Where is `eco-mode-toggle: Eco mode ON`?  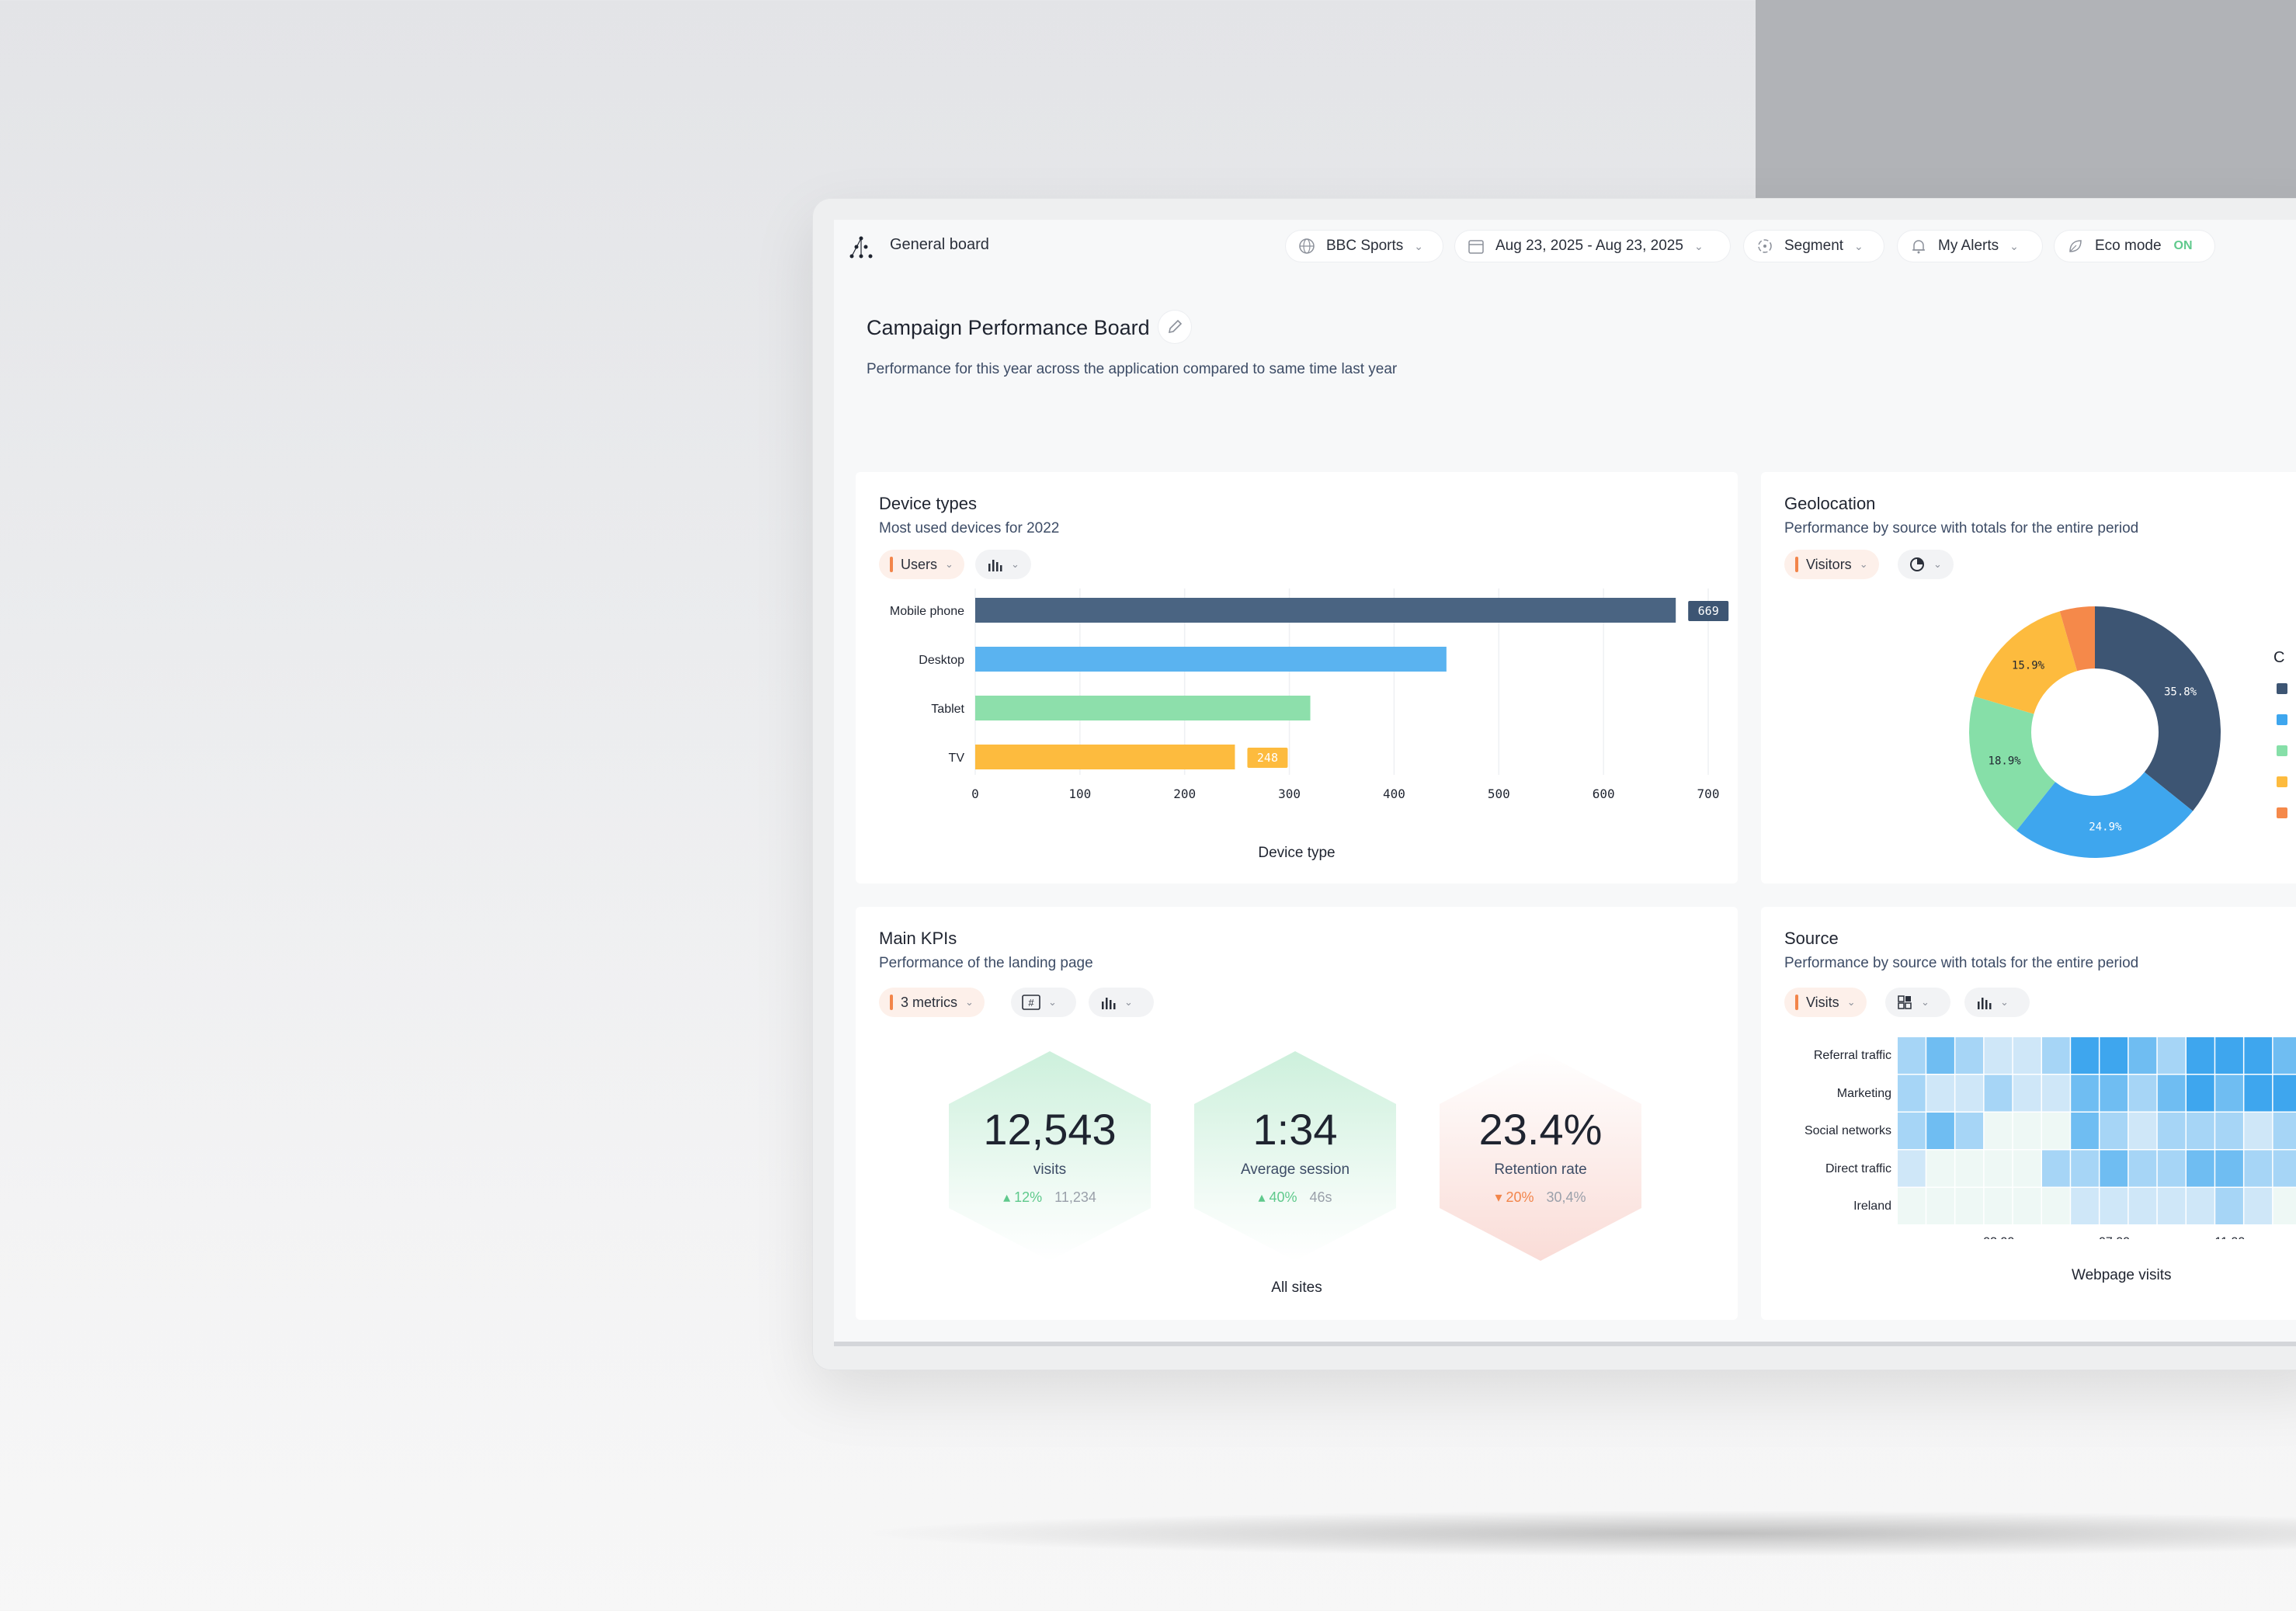
eco-mode-toggle: Eco mode ON is located at coordinates (2134, 246).